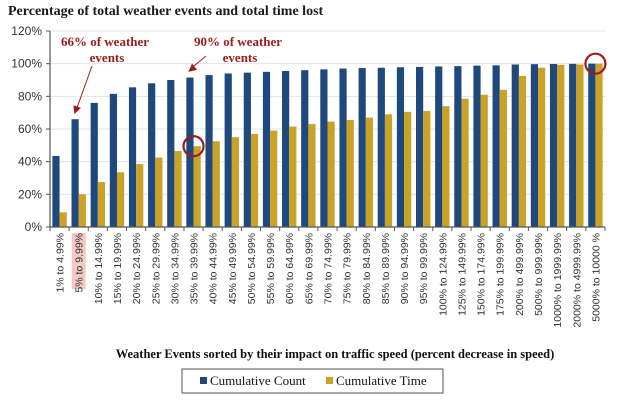  I want to click on x-tick-label: 65% to 69.99%, so click(309, 268).